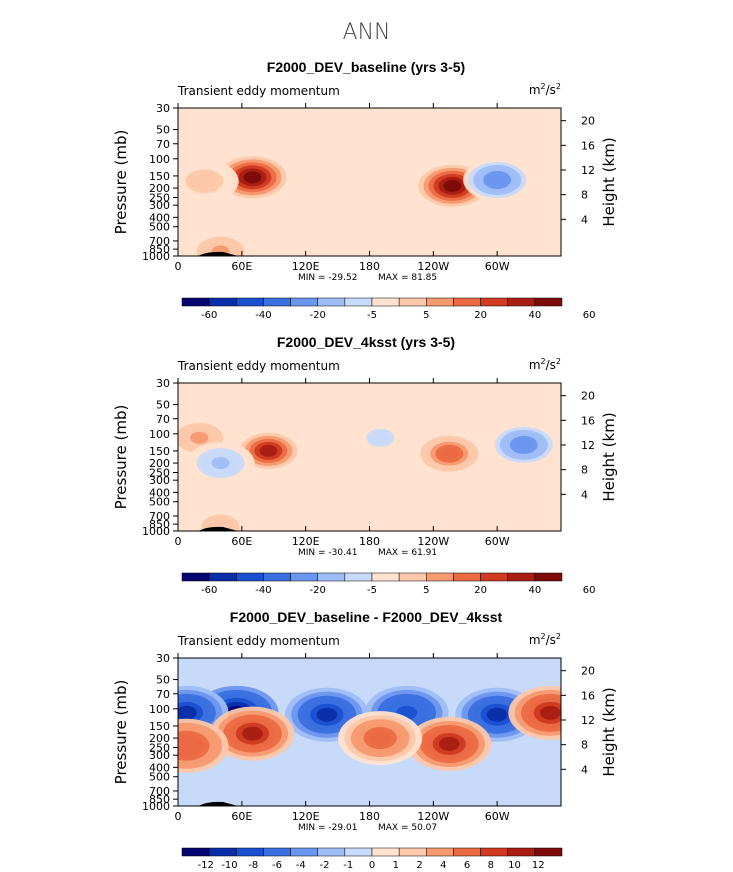 The width and height of the screenshot is (733, 872). Describe the element at coordinates (121, 457) in the screenshot. I see `y-axis-title: Pressure (mb)` at that location.